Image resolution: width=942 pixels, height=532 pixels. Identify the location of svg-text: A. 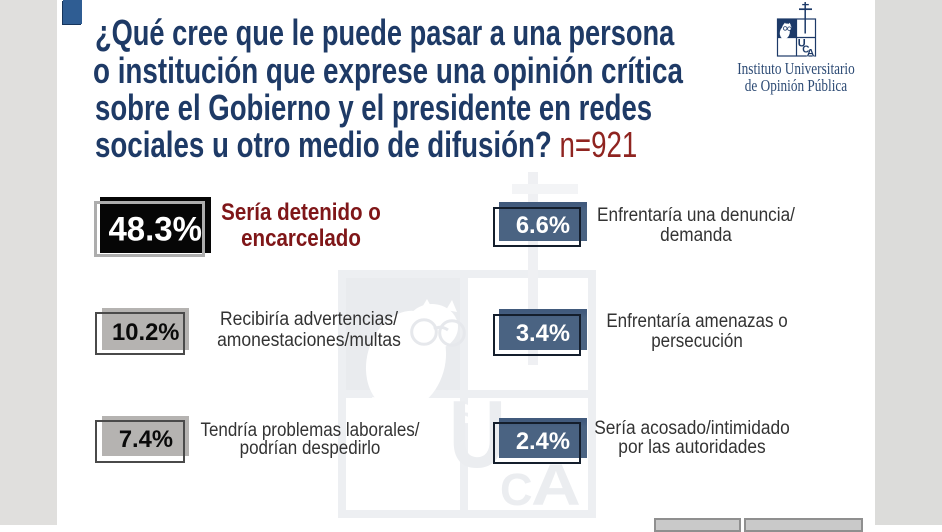
(811, 53).